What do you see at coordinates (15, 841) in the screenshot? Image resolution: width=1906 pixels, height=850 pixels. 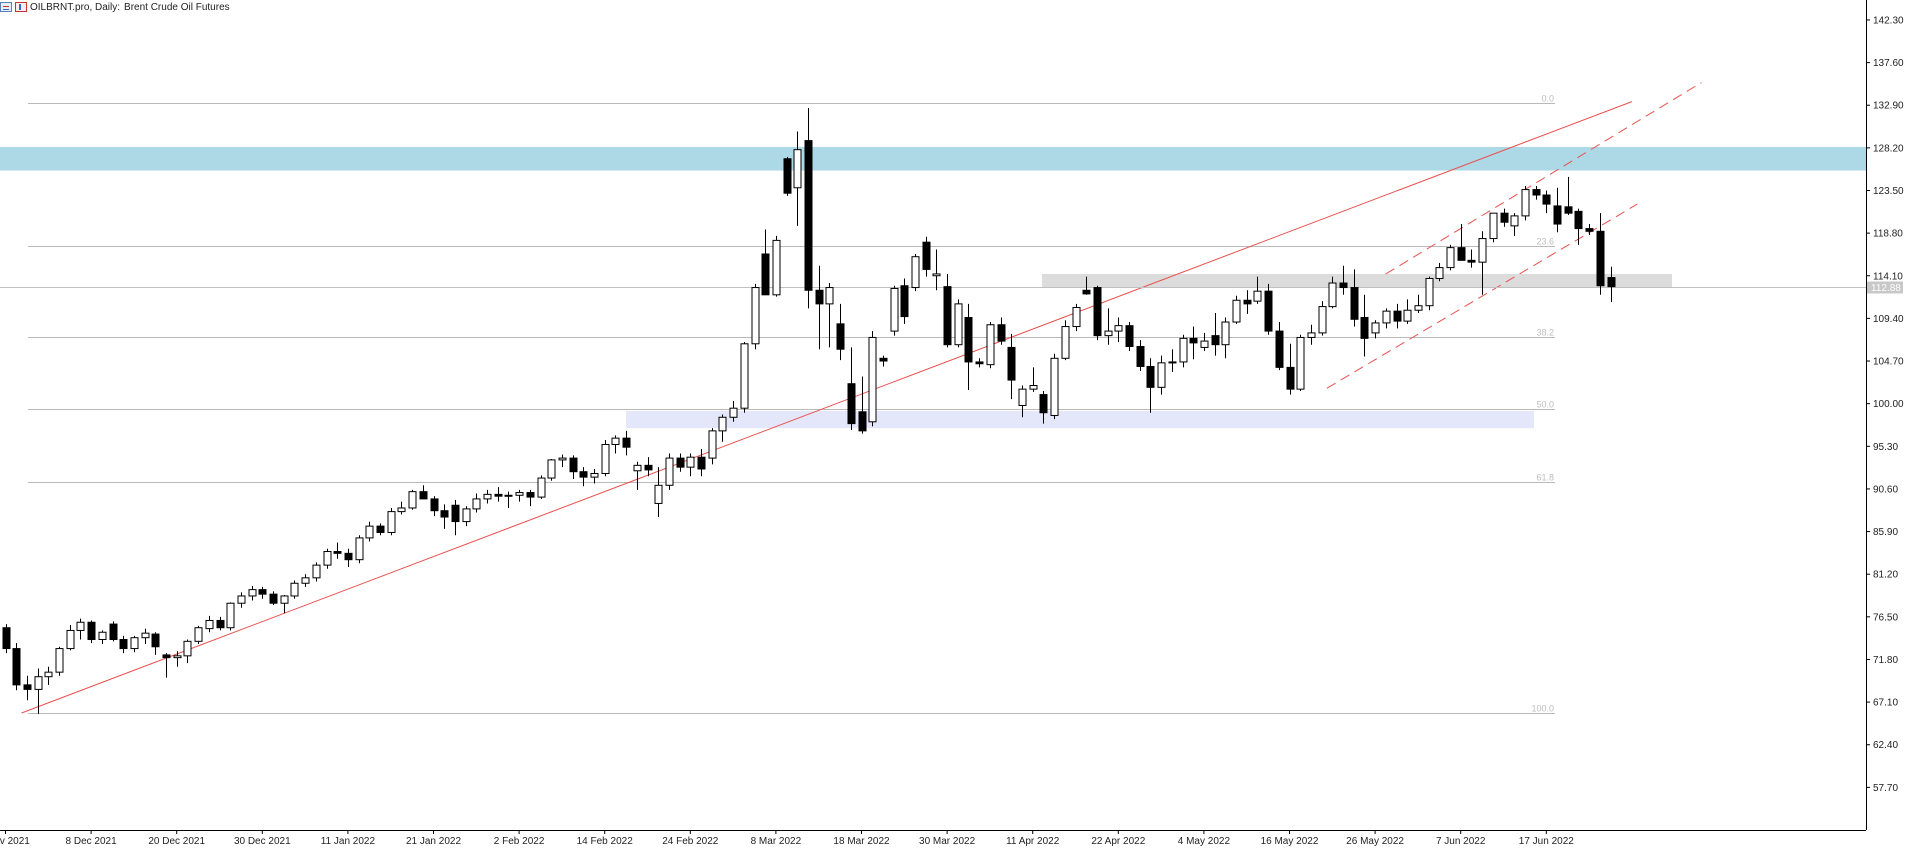 I see `x-tick-label-0: 26 Nov 2021` at bounding box center [15, 841].